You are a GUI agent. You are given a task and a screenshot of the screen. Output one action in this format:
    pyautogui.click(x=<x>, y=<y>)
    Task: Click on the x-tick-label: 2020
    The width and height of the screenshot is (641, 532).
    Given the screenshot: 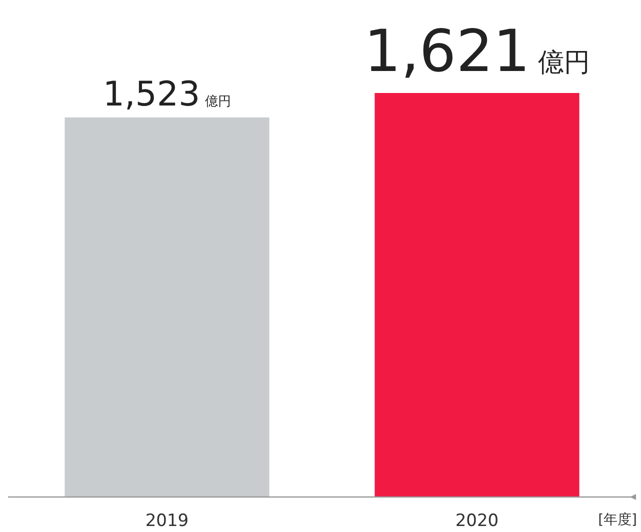 What is the action you would take?
    pyautogui.click(x=477, y=521)
    